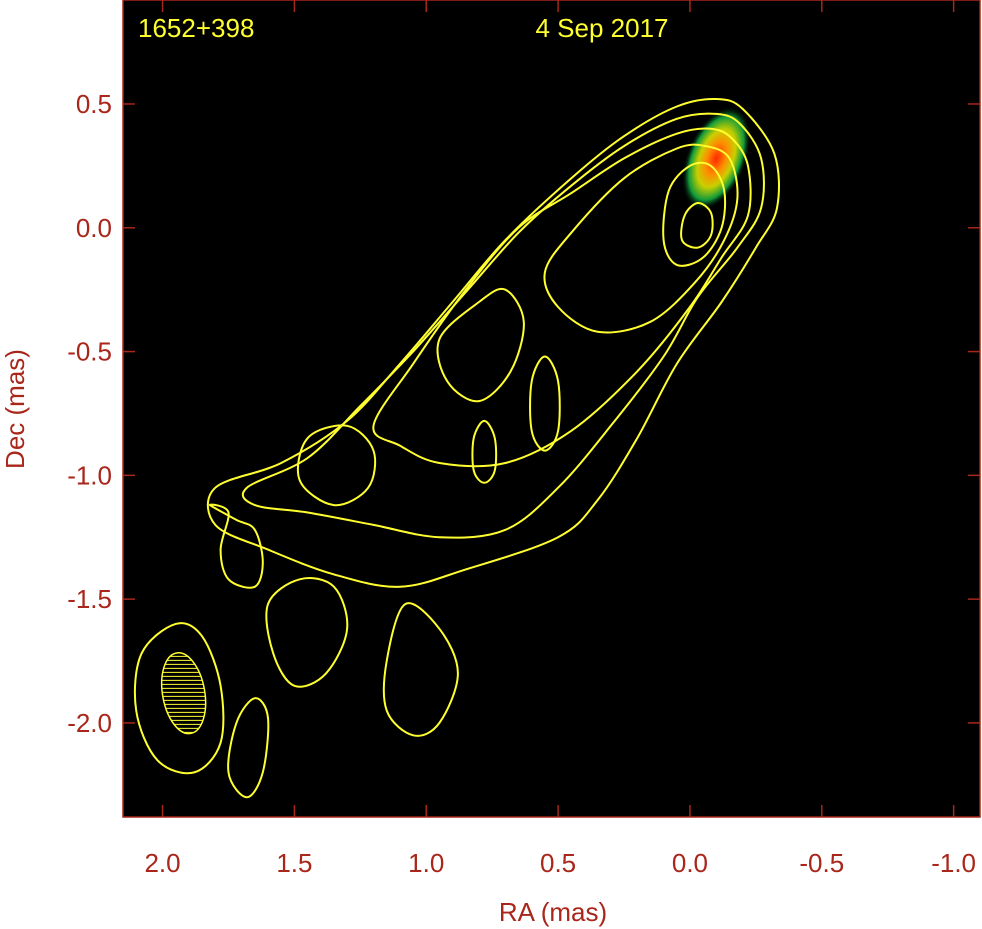 This screenshot has width=982, height=929. What do you see at coordinates (690, 863) in the screenshot?
I see `x-tick-label: 0.0` at bounding box center [690, 863].